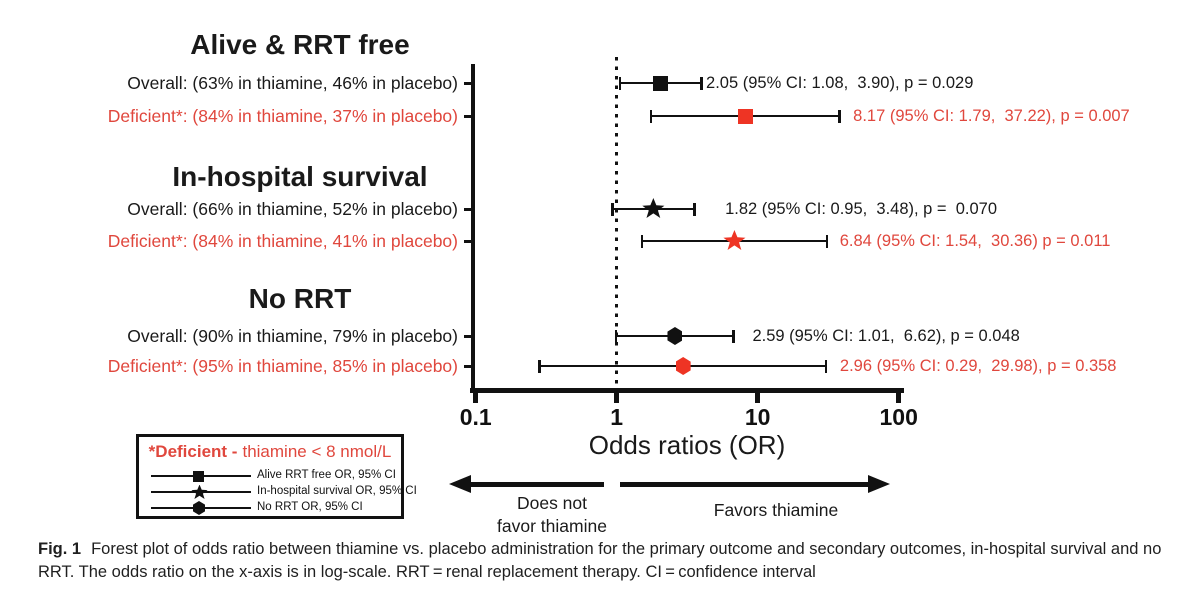 The image size is (1200, 604). Describe the element at coordinates (745, 484) in the screenshot. I see `right-arrow-bar` at that location.